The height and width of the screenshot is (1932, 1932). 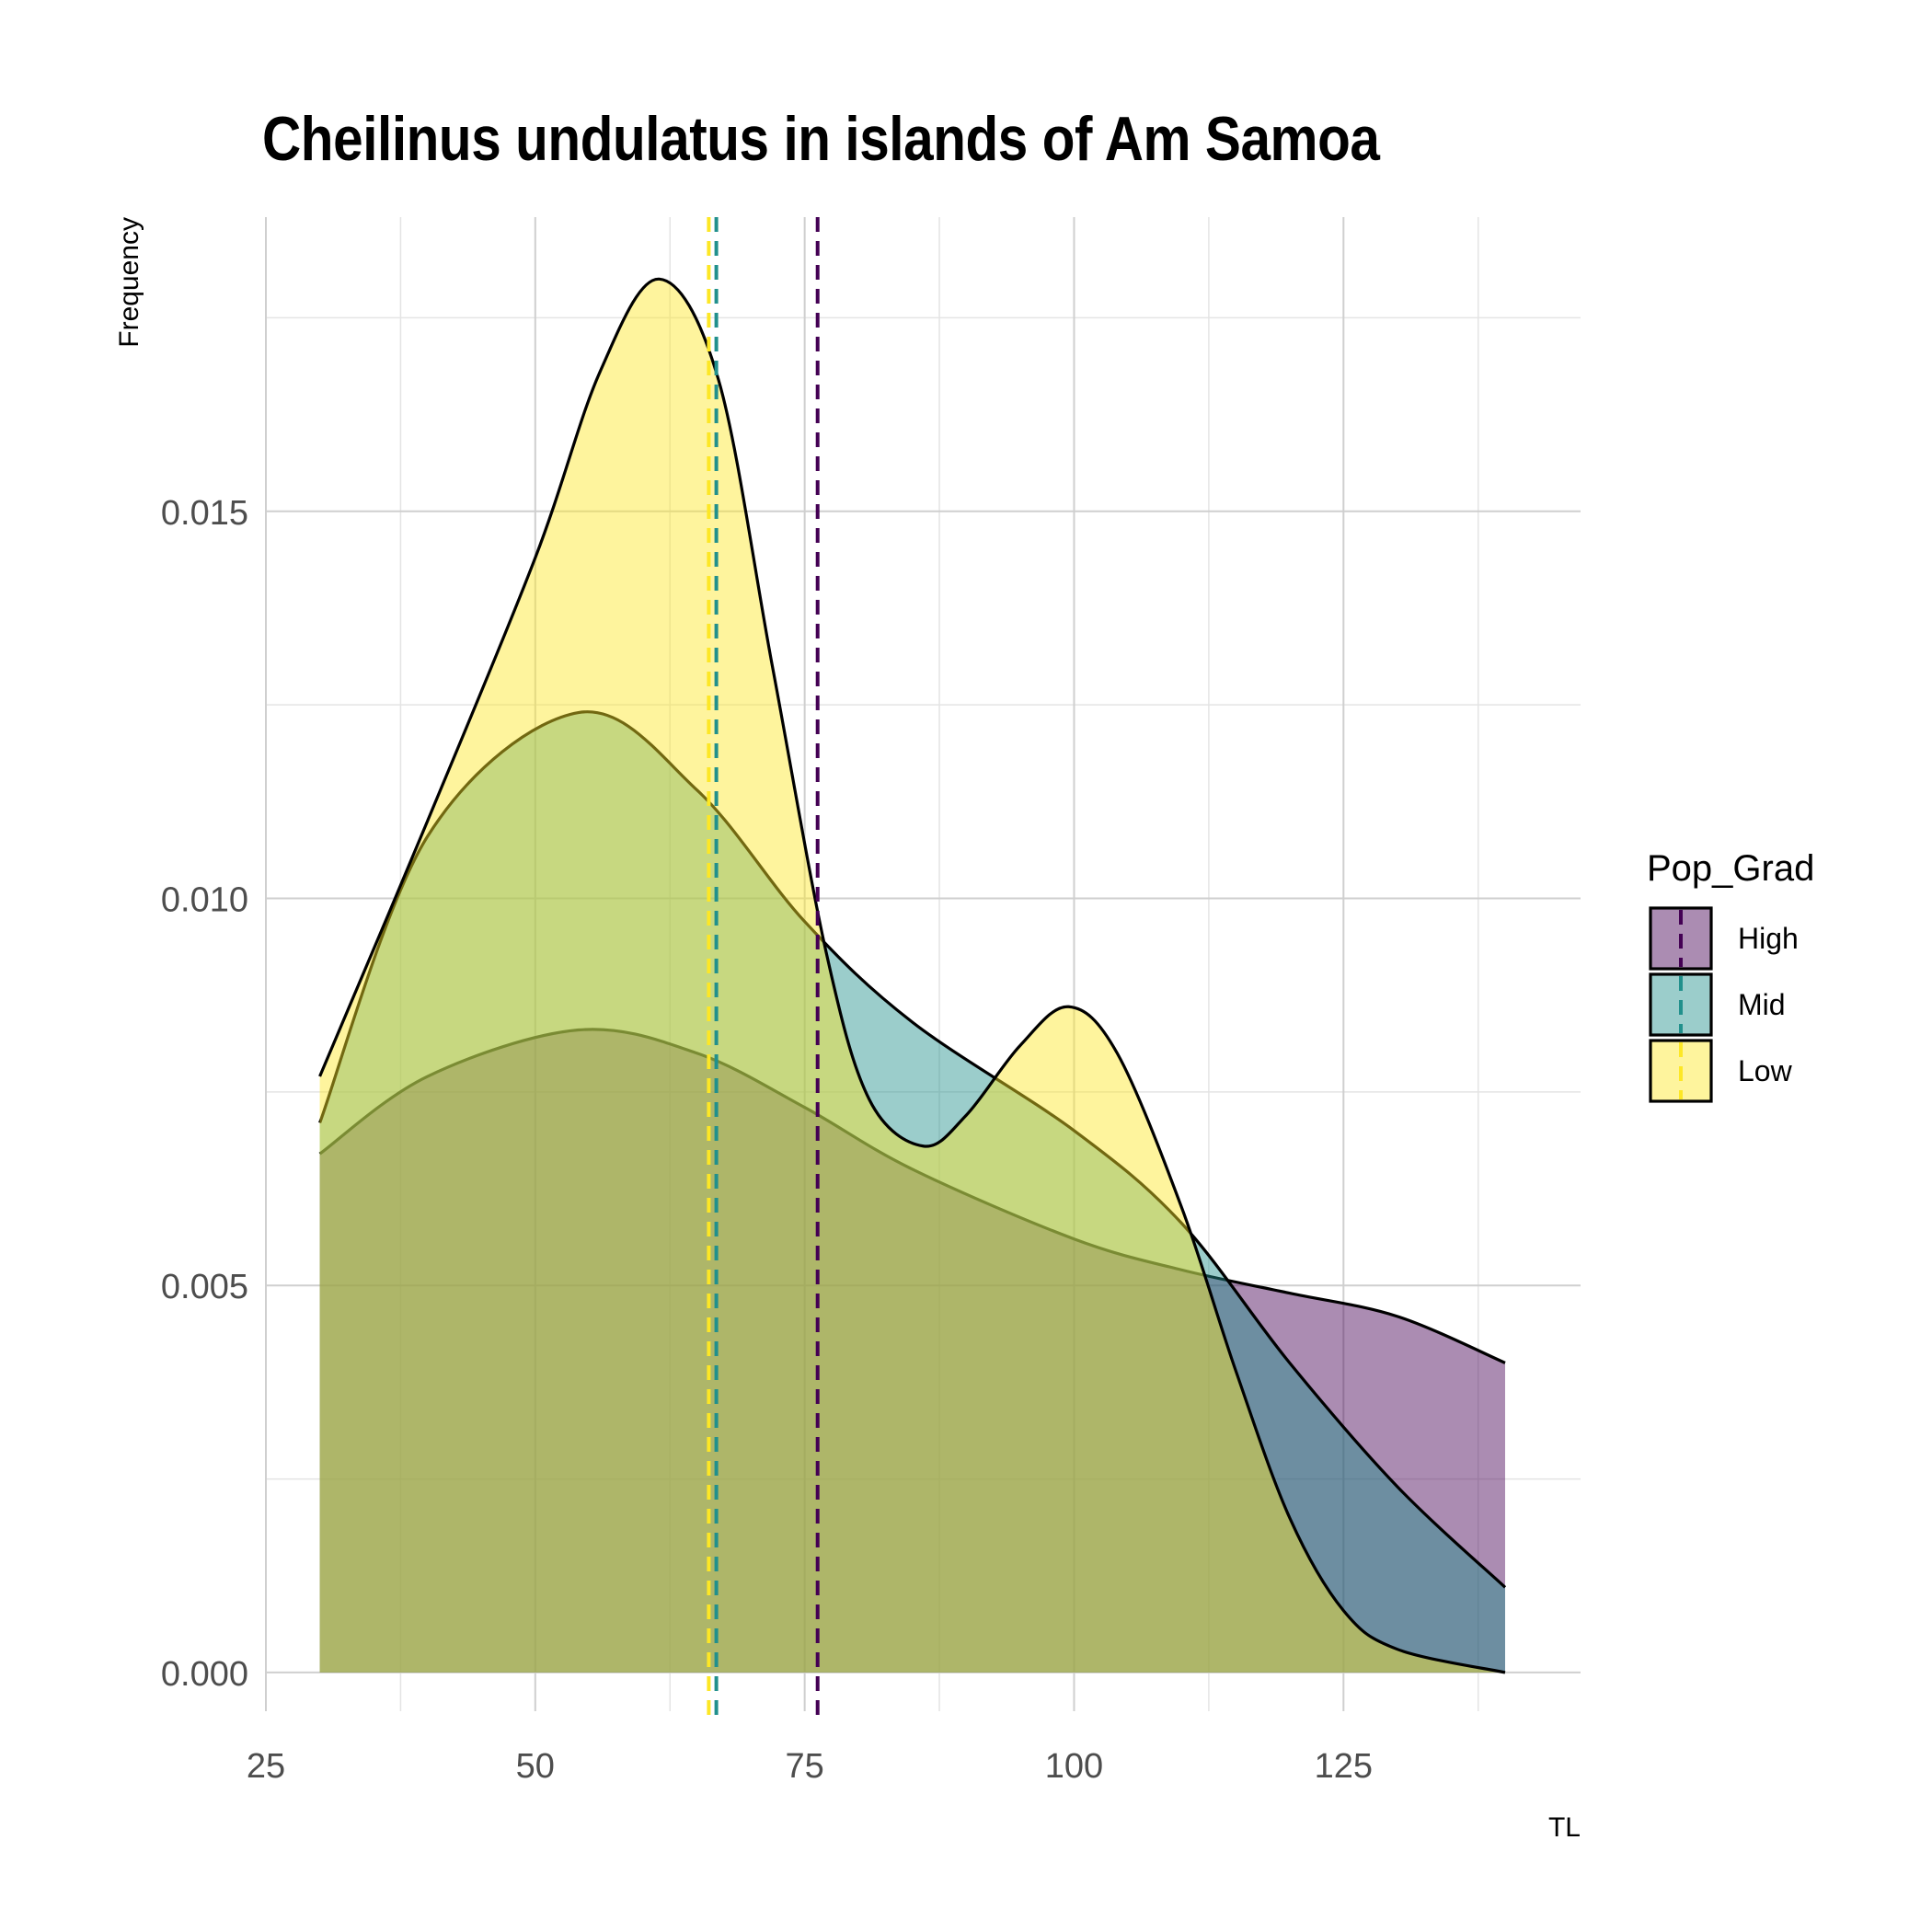 I want to click on y-axis-title: Frequency, so click(x=129, y=282).